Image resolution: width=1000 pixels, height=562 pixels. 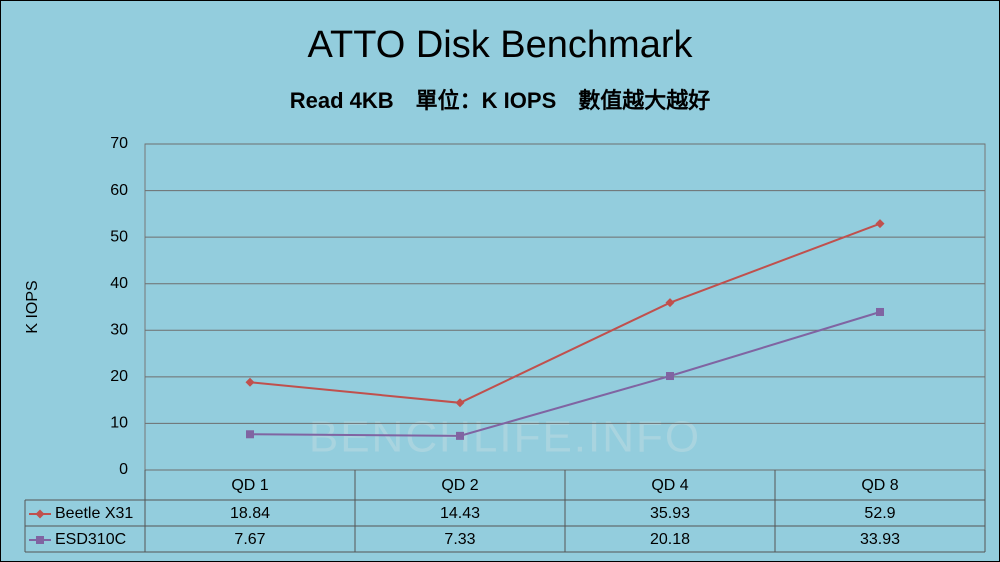 What do you see at coordinates (460, 513) in the screenshot?
I see `table-value: 14.43` at bounding box center [460, 513].